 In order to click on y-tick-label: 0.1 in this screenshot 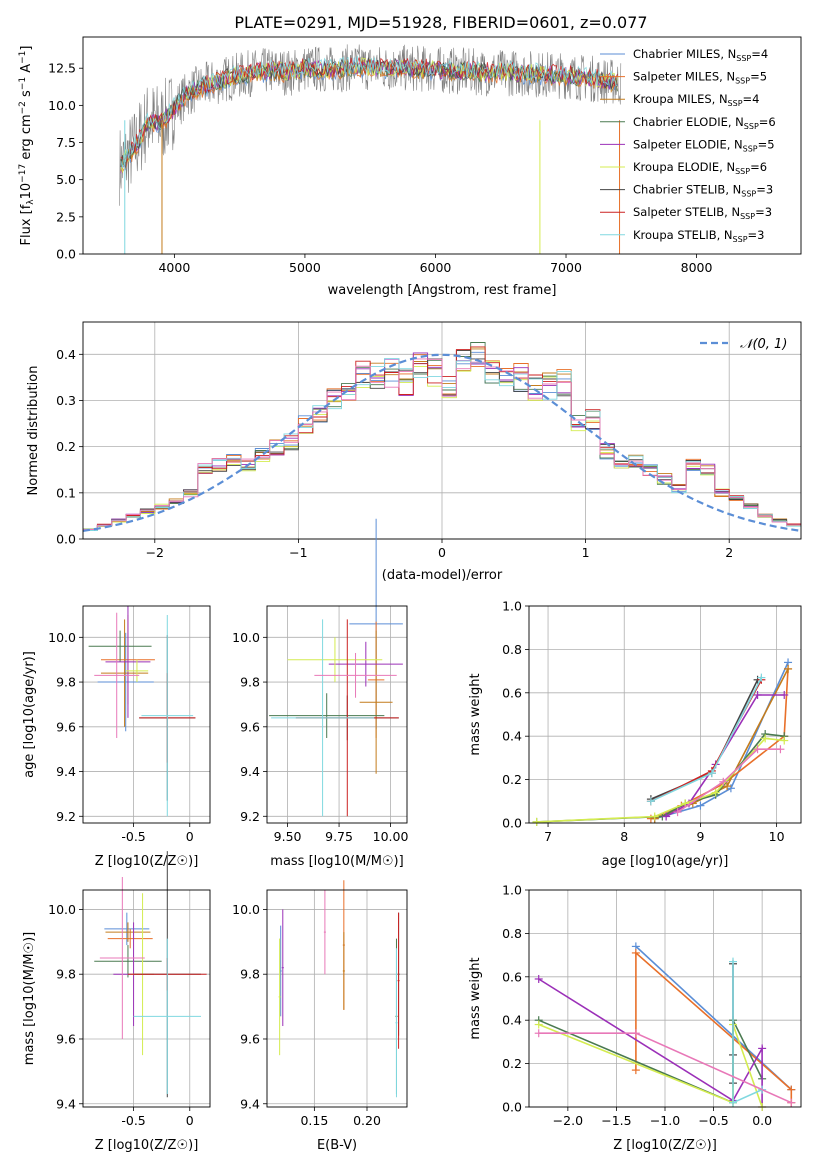, I will do `click(66, 492)`.